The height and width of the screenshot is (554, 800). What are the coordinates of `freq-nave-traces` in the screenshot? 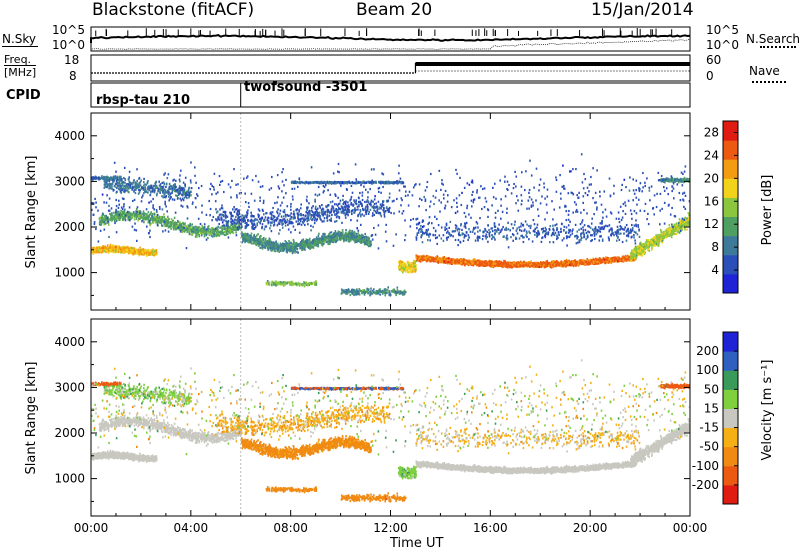 It's located at (390, 68).